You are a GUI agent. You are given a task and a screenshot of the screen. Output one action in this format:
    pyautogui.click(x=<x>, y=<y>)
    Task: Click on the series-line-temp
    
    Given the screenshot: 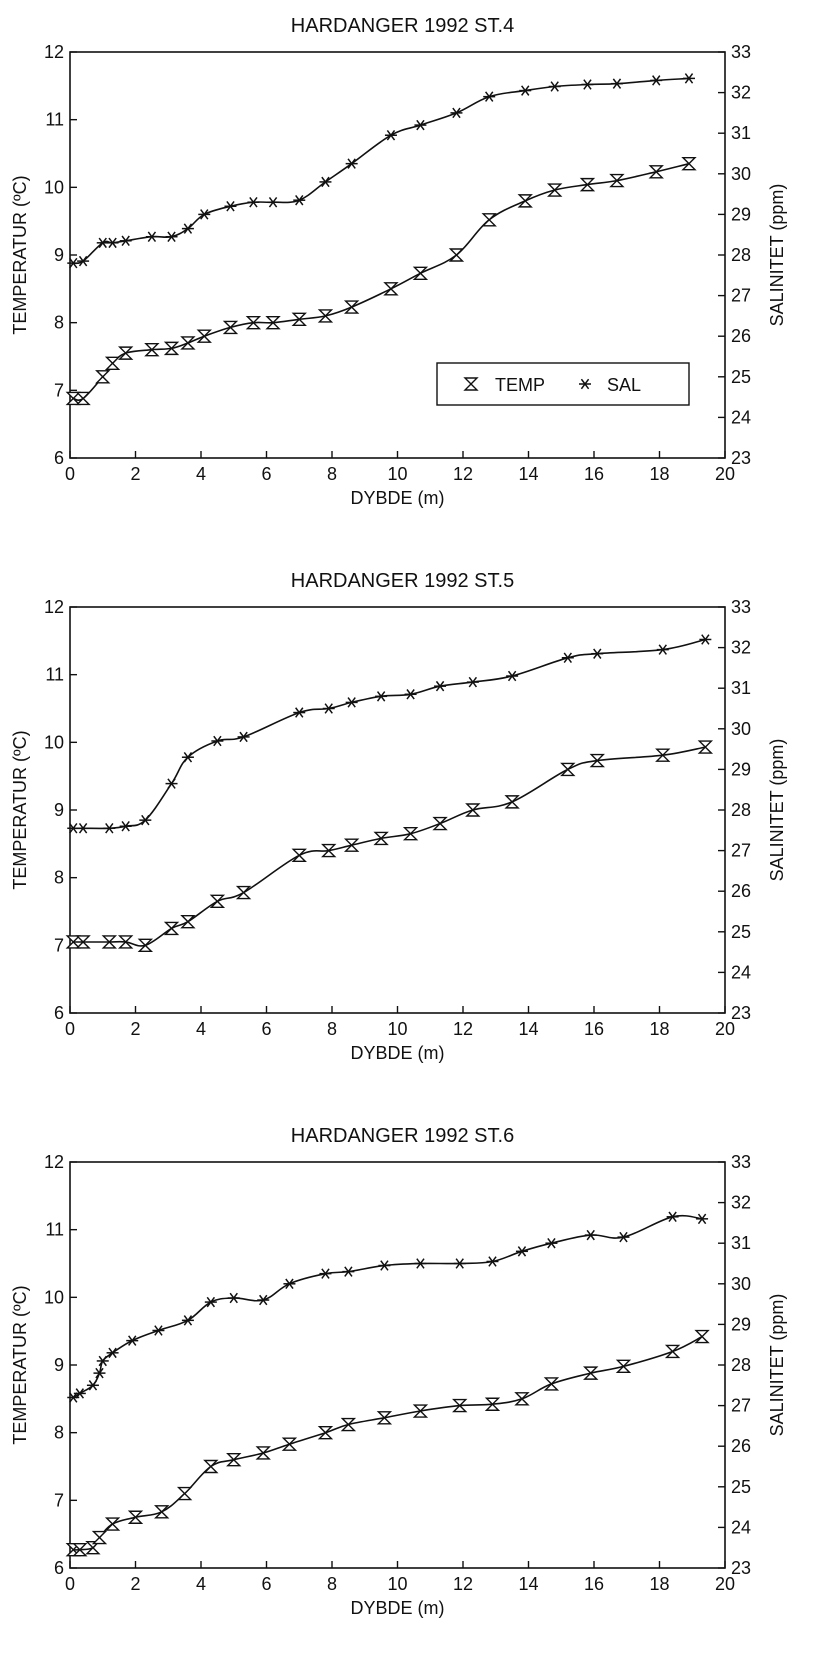 What is the action you would take?
    pyautogui.click(x=389, y=846)
    